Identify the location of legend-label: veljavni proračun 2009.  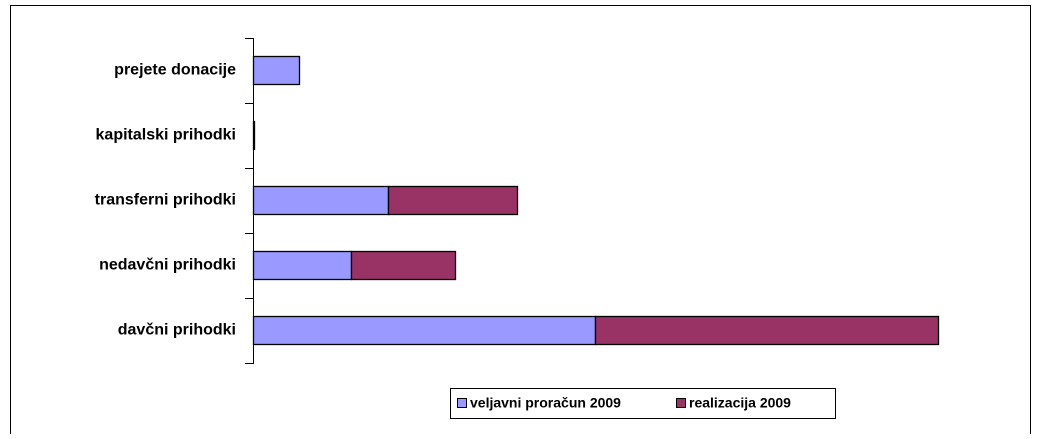
(545, 403).